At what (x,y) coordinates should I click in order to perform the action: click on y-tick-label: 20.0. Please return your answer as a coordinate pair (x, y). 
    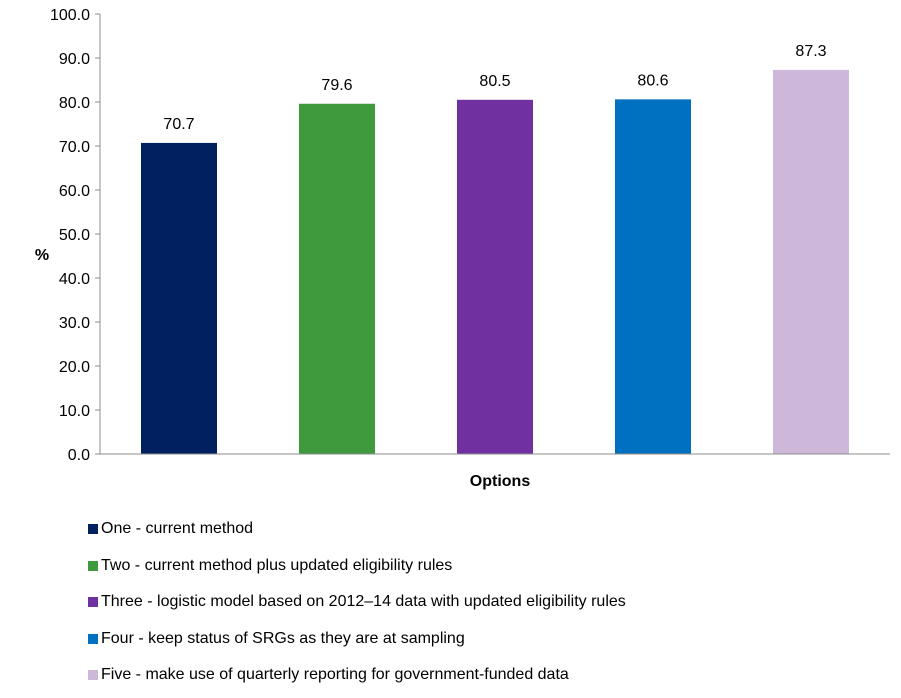
    Looking at the image, I should click on (74, 367).